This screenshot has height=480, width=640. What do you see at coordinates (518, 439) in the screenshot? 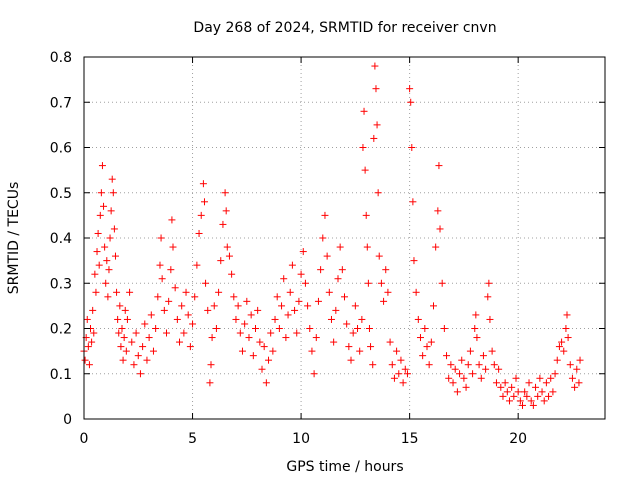
I see `x-tick-label: 20` at bounding box center [518, 439].